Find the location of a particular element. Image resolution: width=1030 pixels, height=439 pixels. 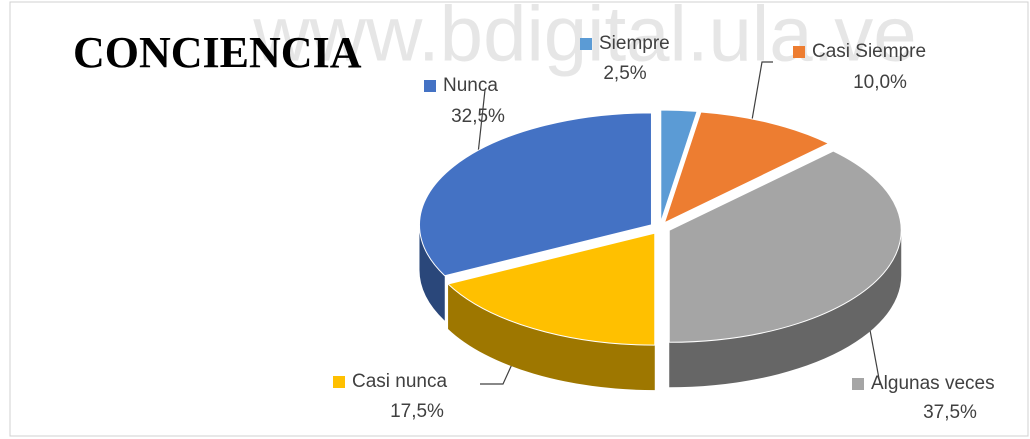

data-label-value: 37,5% is located at coordinates (950, 412).